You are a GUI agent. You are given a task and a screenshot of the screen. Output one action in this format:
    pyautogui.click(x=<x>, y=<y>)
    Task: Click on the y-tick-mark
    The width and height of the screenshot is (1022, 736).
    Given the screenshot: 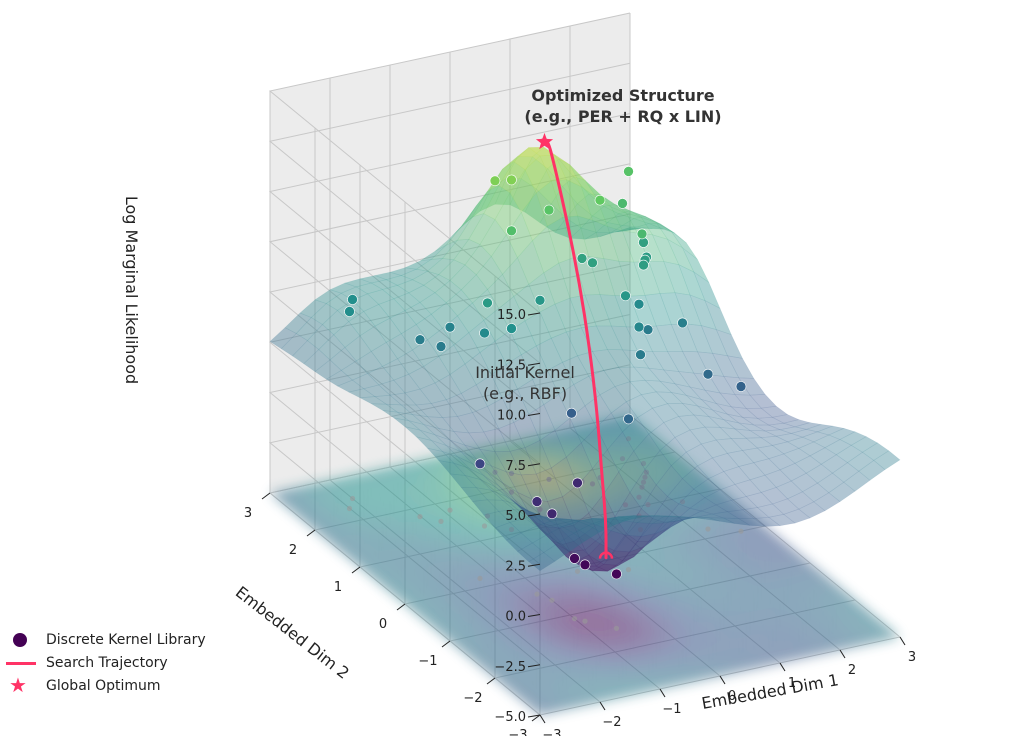 What is the action you would take?
    pyautogui.click(x=491, y=681)
    